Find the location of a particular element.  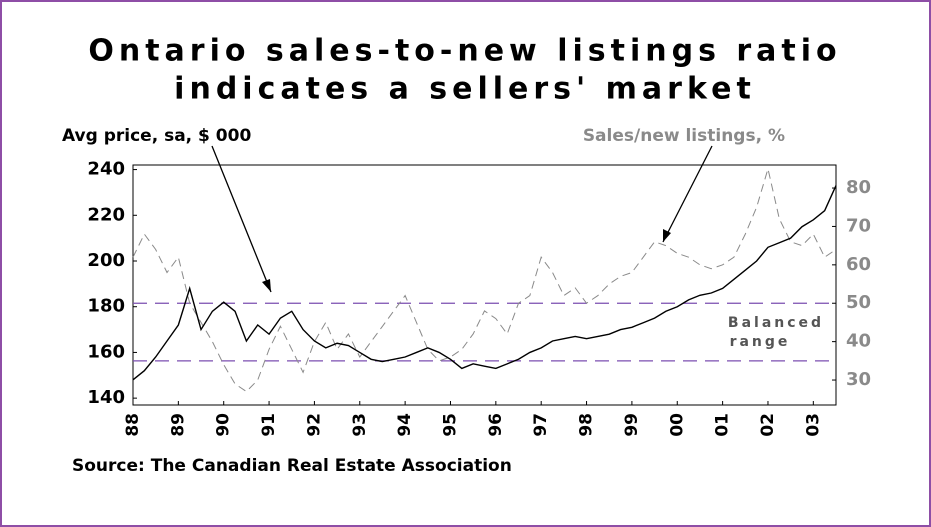

x-tick-label: 89 is located at coordinates (178, 425).